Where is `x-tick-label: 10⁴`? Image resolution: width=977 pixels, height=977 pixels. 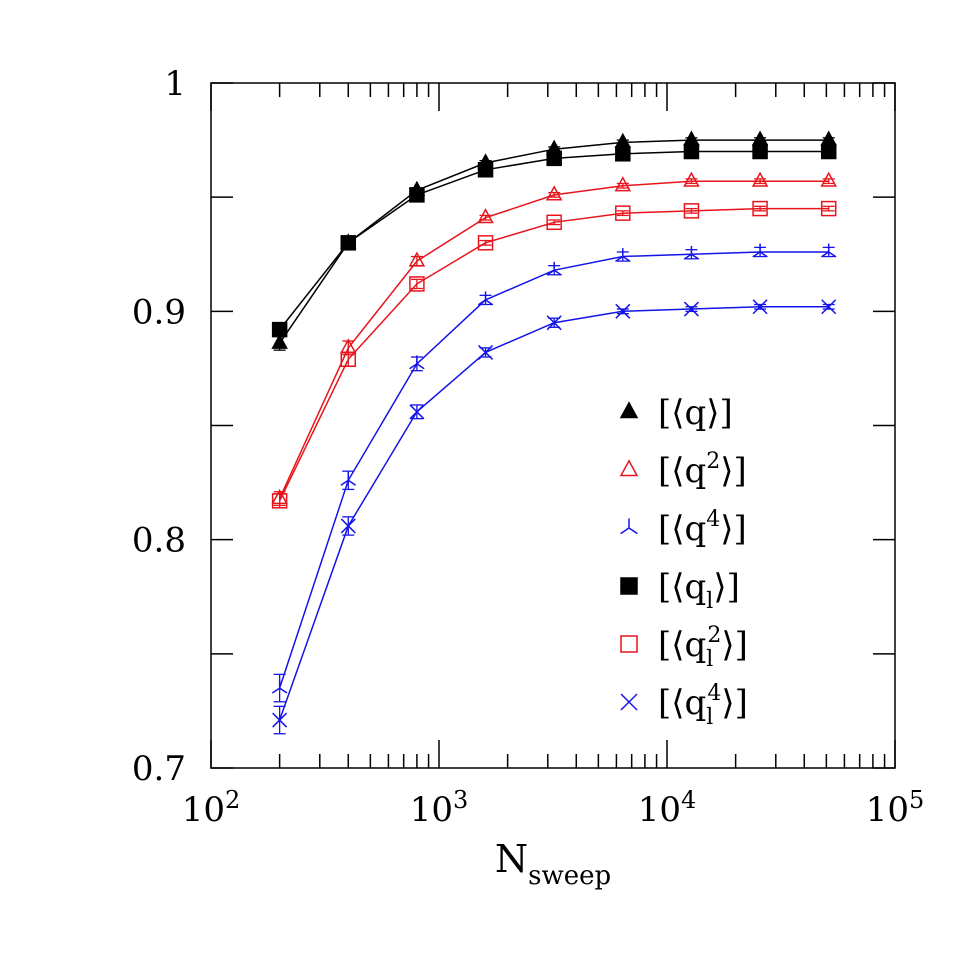
x-tick-label: 10⁴ is located at coordinates (667, 808).